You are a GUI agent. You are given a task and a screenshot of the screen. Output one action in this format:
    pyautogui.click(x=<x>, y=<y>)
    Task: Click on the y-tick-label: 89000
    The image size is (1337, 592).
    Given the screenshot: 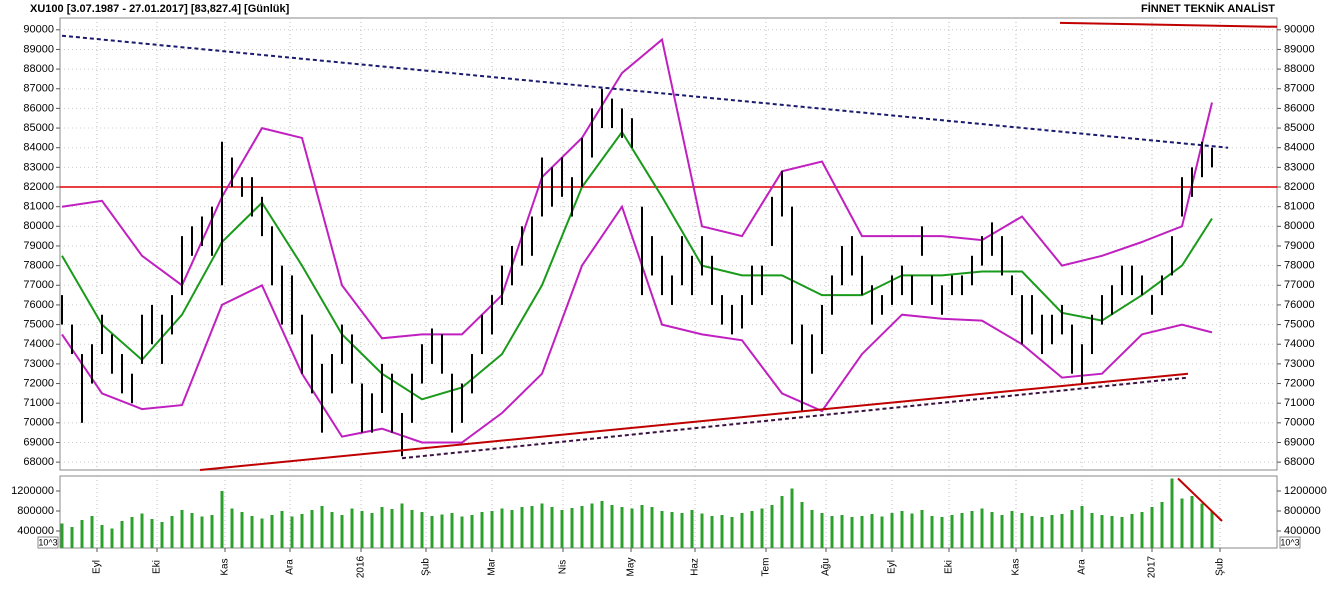 What is the action you would take?
    pyautogui.click(x=38, y=49)
    